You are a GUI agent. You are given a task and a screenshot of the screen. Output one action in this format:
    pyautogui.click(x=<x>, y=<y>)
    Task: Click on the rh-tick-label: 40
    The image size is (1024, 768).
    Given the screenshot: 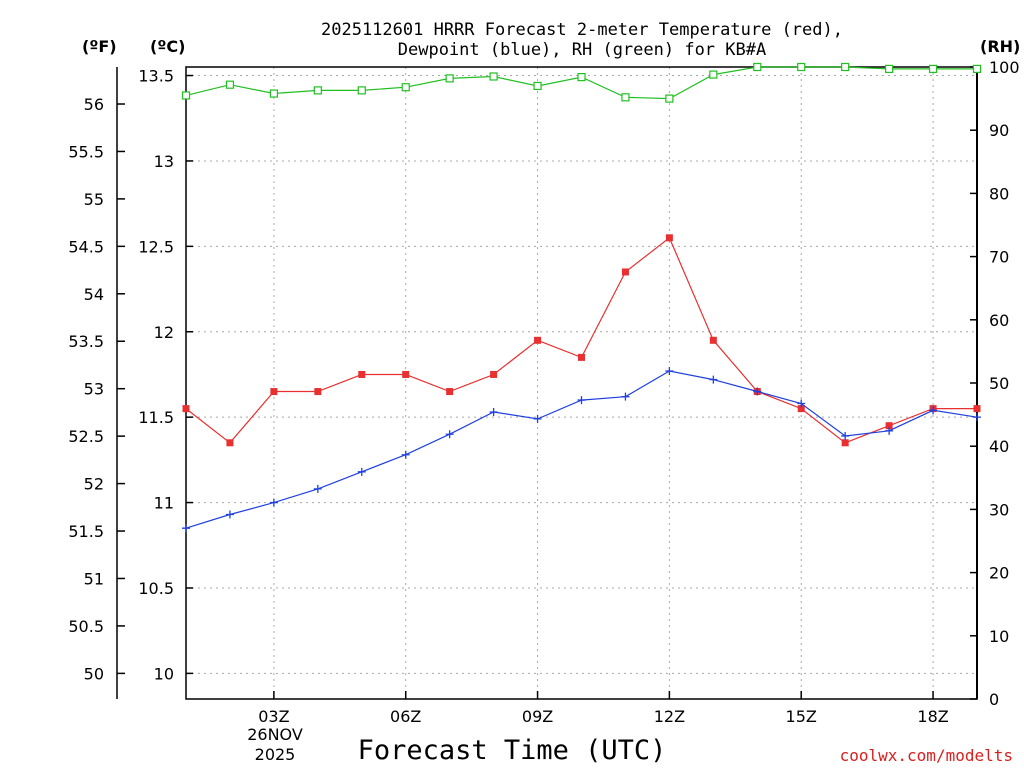 What is the action you would take?
    pyautogui.click(x=999, y=446)
    